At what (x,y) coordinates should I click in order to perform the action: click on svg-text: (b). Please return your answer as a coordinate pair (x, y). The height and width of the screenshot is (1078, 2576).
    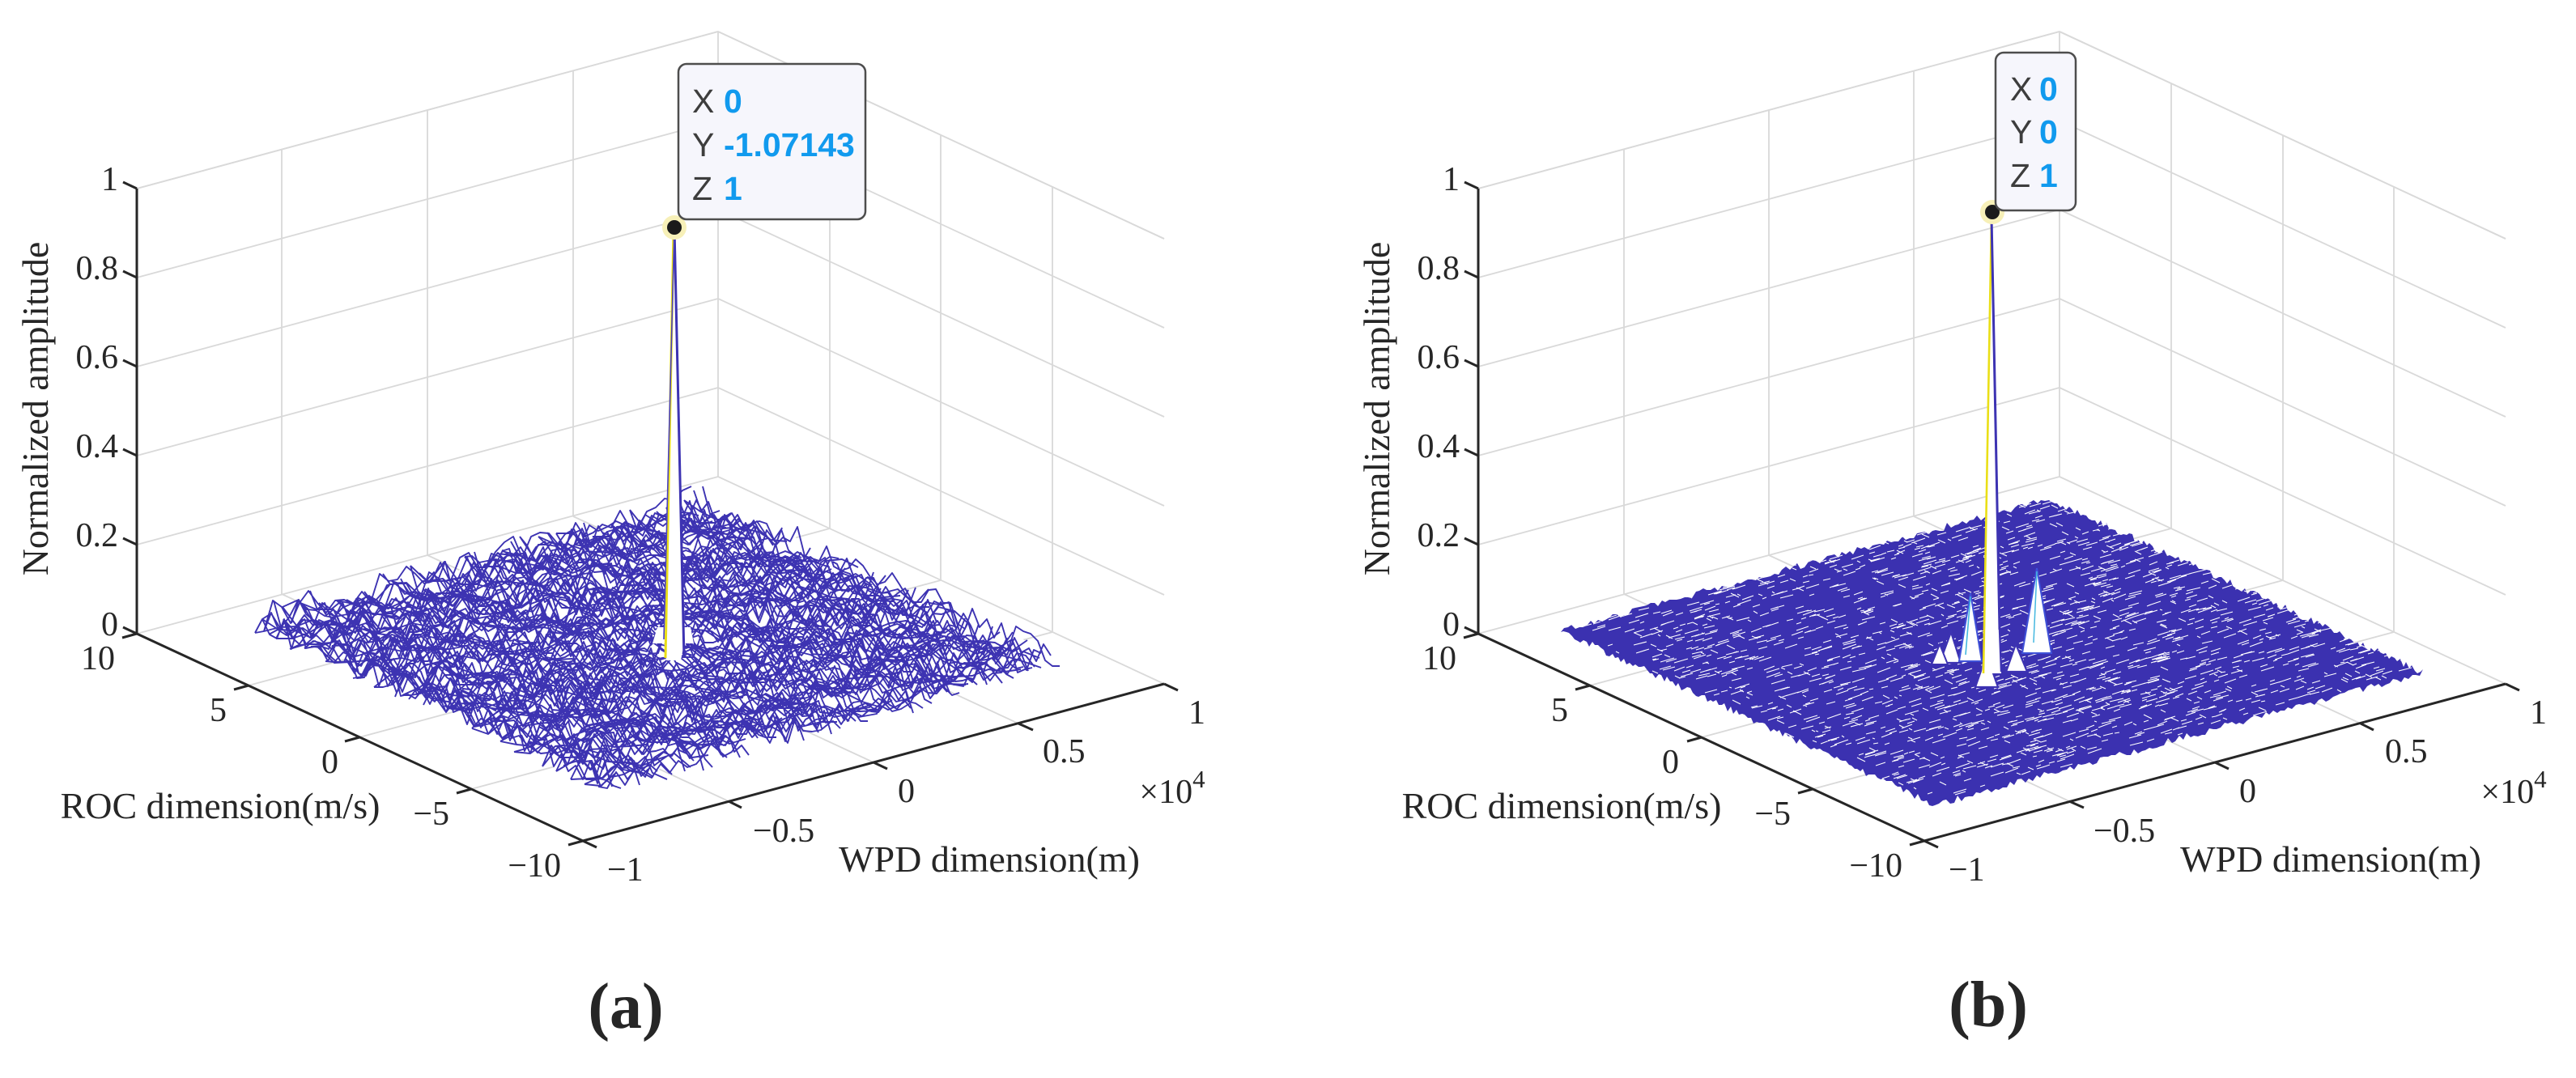
    Looking at the image, I should click on (1989, 1006).